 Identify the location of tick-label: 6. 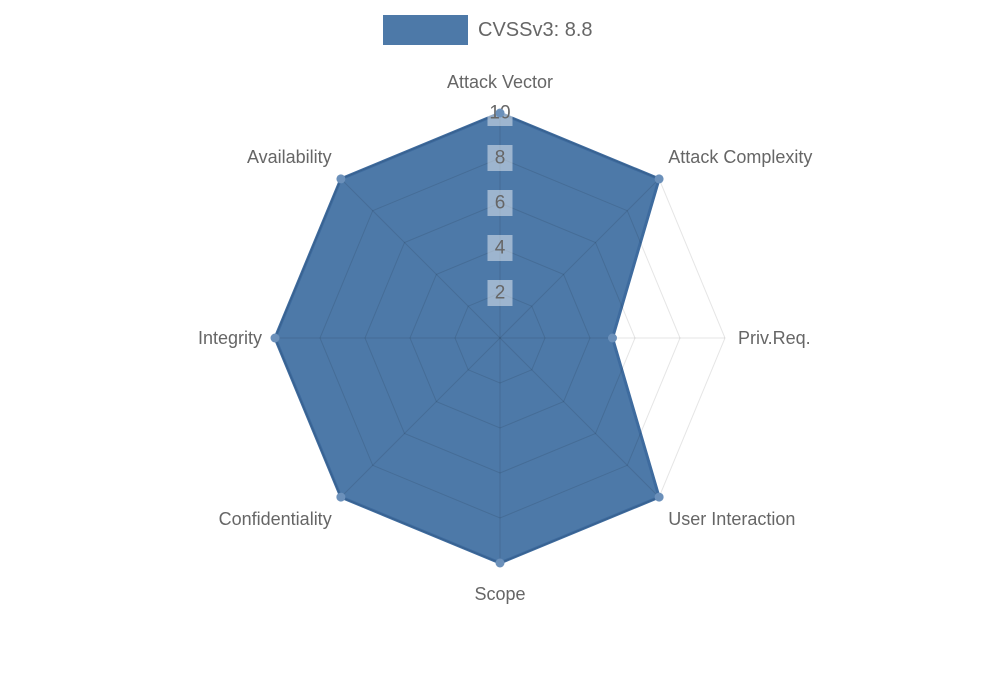
(500, 203).